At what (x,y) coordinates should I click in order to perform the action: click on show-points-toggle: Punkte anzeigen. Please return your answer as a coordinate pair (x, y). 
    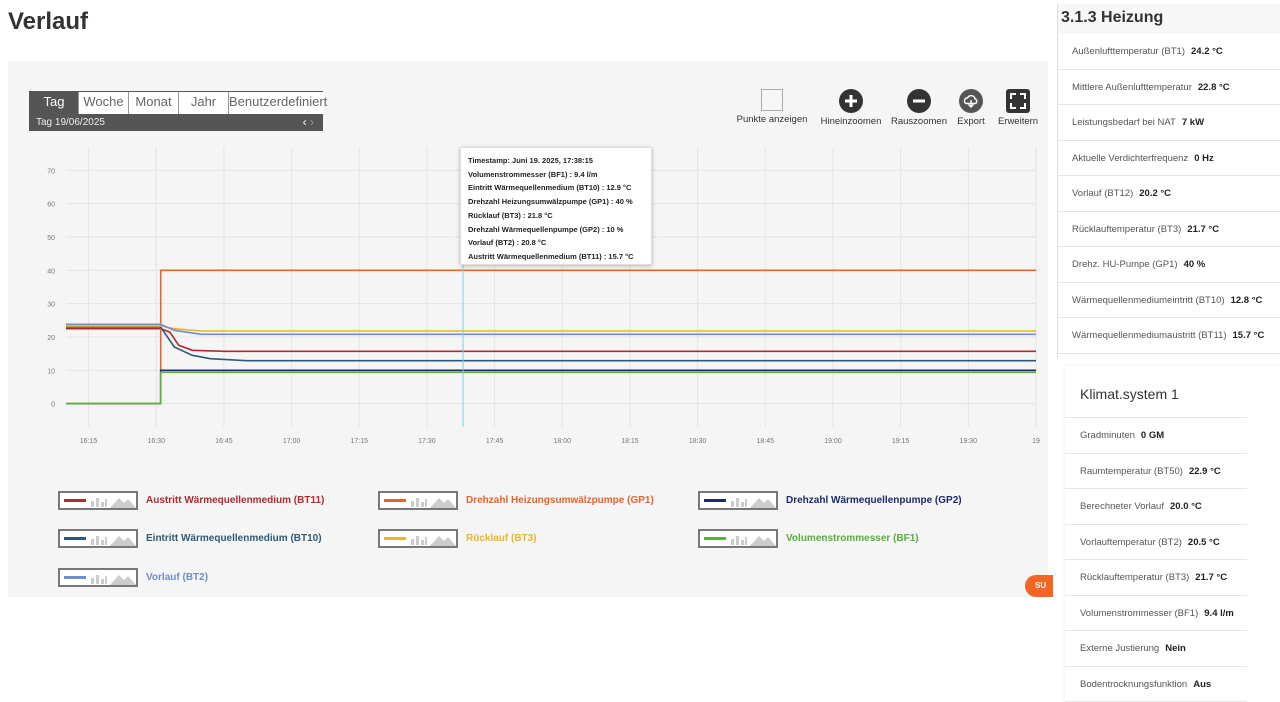
    Looking at the image, I should click on (772, 107).